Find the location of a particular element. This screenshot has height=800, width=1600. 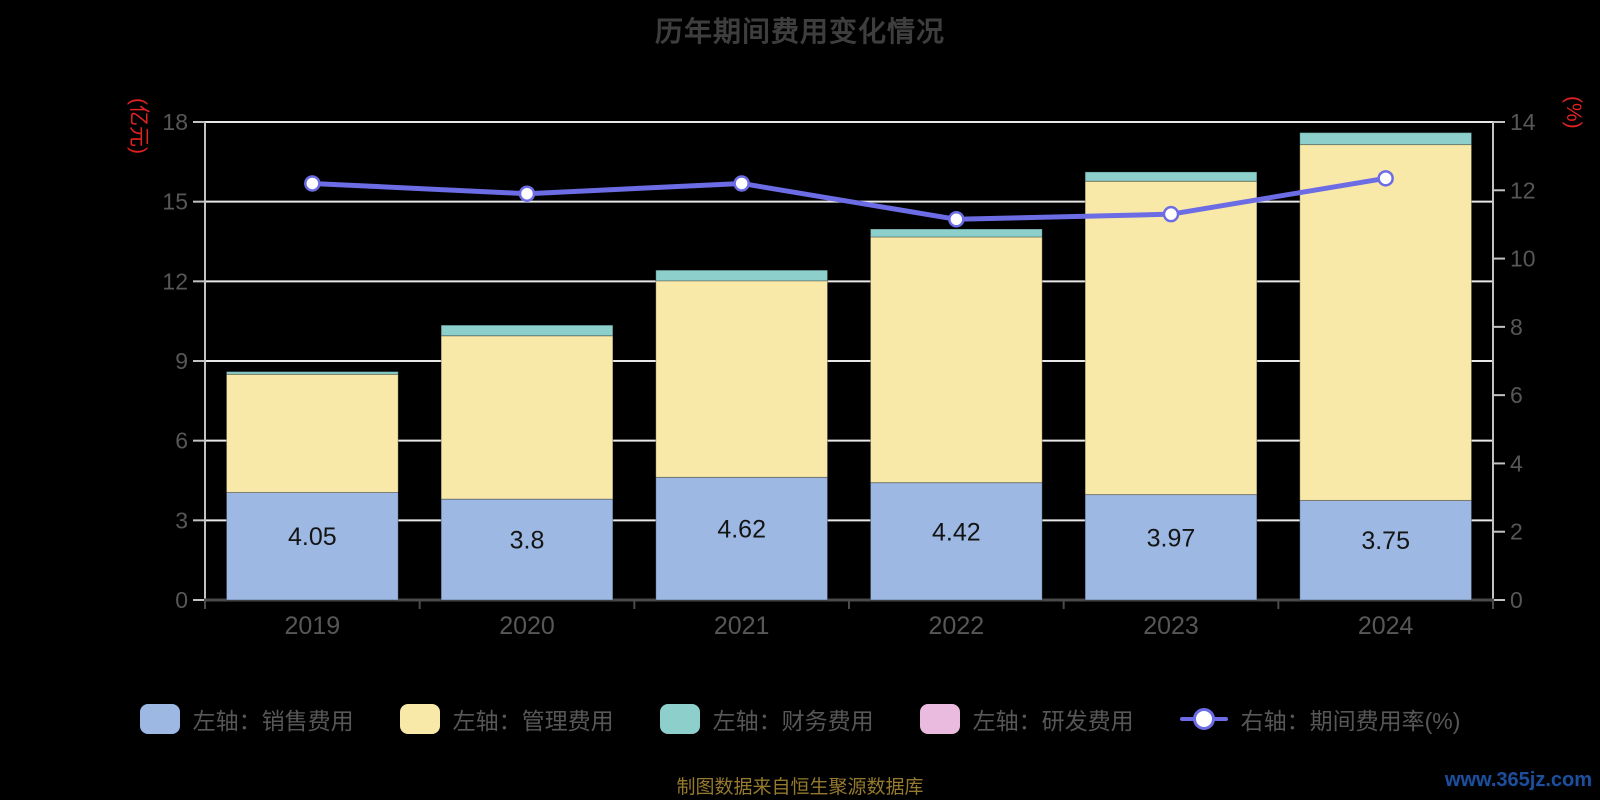

right-axis-tick-label: 14 is located at coordinates (1523, 122).